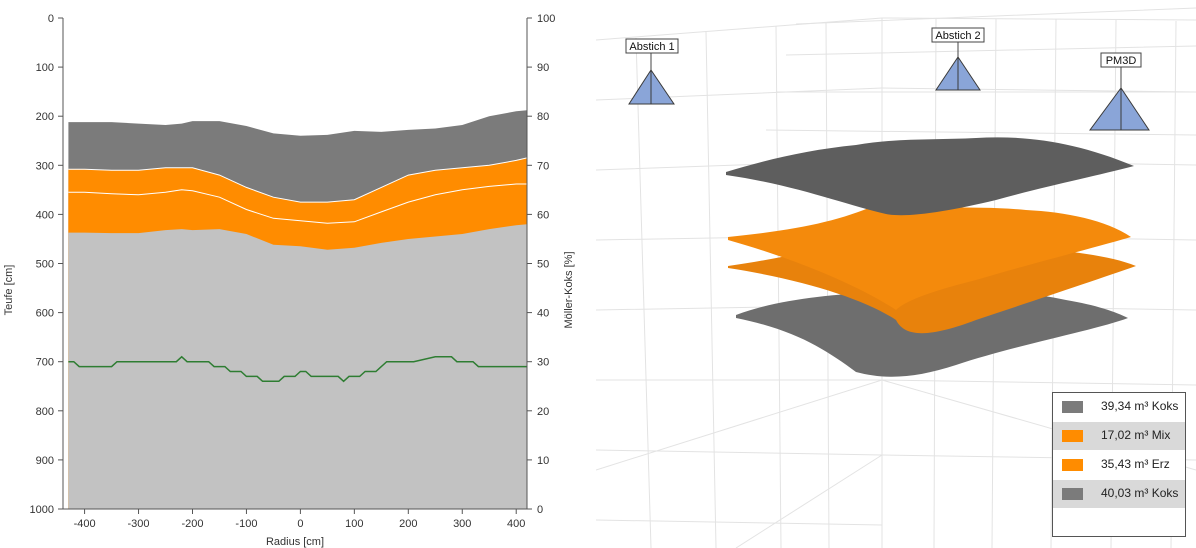 This screenshot has width=1196, height=548. Describe the element at coordinates (543, 461) in the screenshot. I see `y2-tick-label: 10` at that location.